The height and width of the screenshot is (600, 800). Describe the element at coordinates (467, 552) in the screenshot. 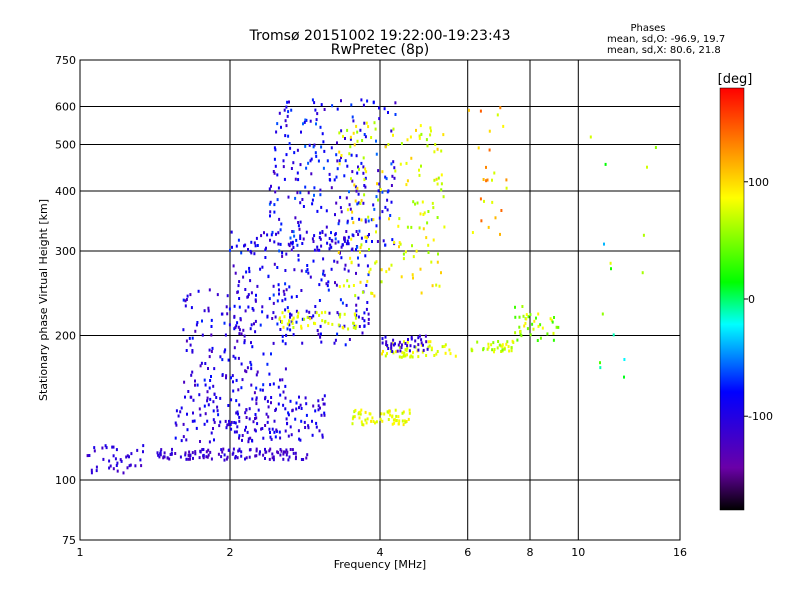

I see `x-tick-label: 6` at that location.